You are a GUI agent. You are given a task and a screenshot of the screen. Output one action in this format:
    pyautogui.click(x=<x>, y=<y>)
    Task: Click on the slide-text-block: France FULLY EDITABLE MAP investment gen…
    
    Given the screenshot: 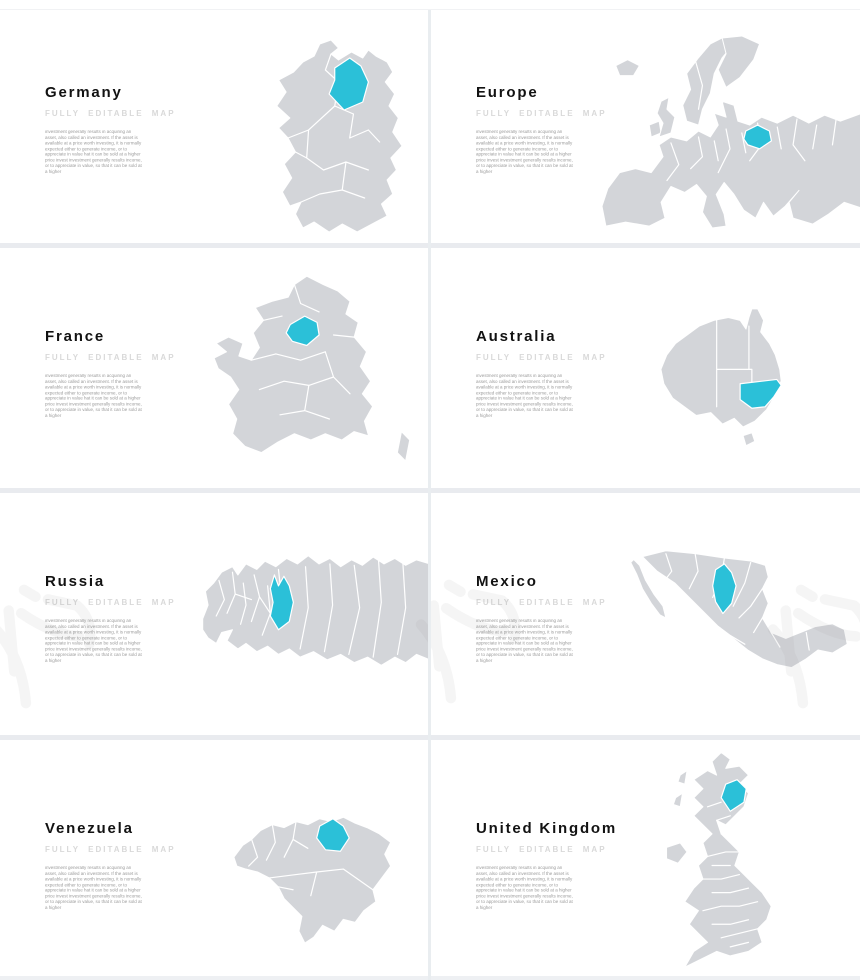 What is the action you would take?
    pyautogui.click(x=115, y=381)
    